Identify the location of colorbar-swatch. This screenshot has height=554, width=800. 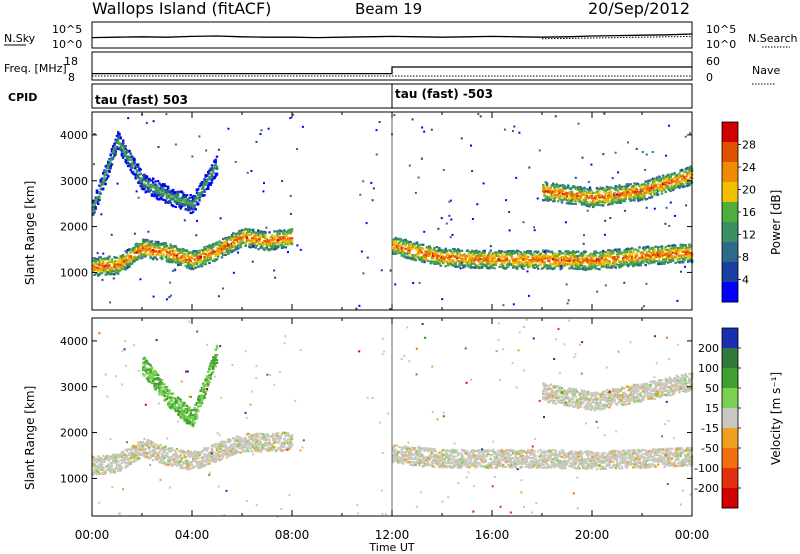
(730, 292).